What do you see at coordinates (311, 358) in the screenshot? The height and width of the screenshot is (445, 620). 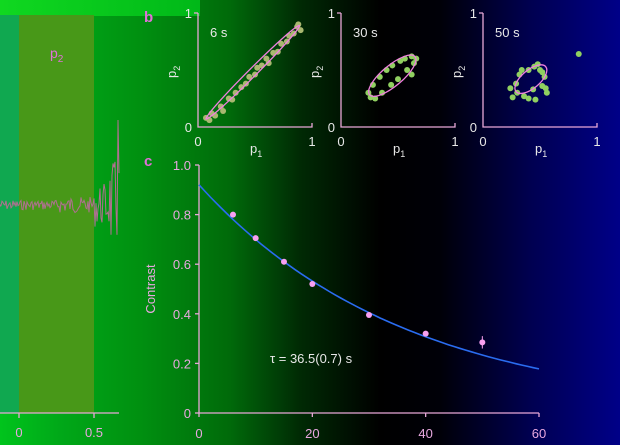 I see `tau-annotation: τ = 36.5(0.7) s` at bounding box center [311, 358].